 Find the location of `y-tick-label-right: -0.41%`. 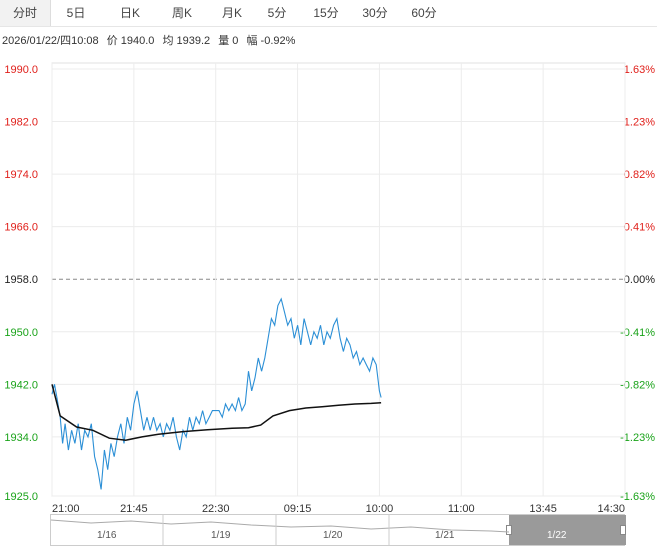

y-tick-label-right: -0.41% is located at coordinates (637, 333).